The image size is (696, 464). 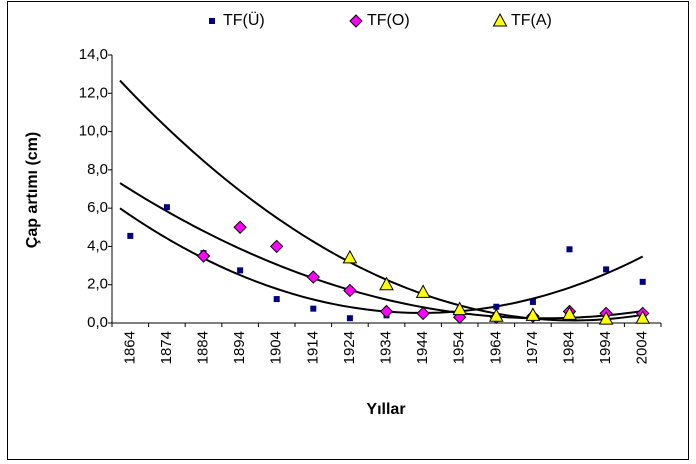 I want to click on x-tick-label: 1934, so click(x=385, y=347).